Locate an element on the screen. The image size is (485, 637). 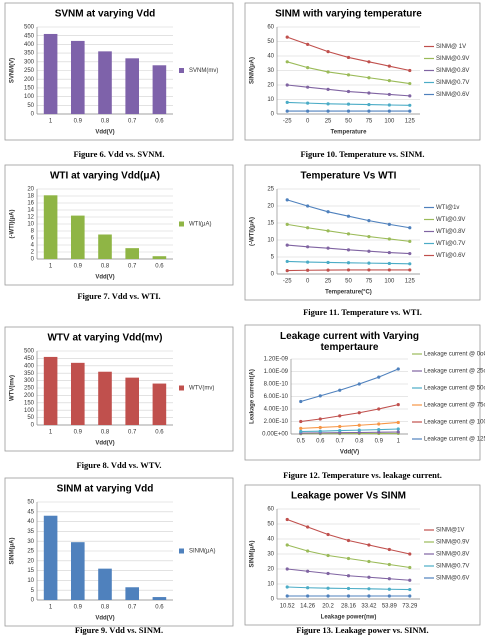
y-tick-label: 4 is located at coordinates (33, 246).